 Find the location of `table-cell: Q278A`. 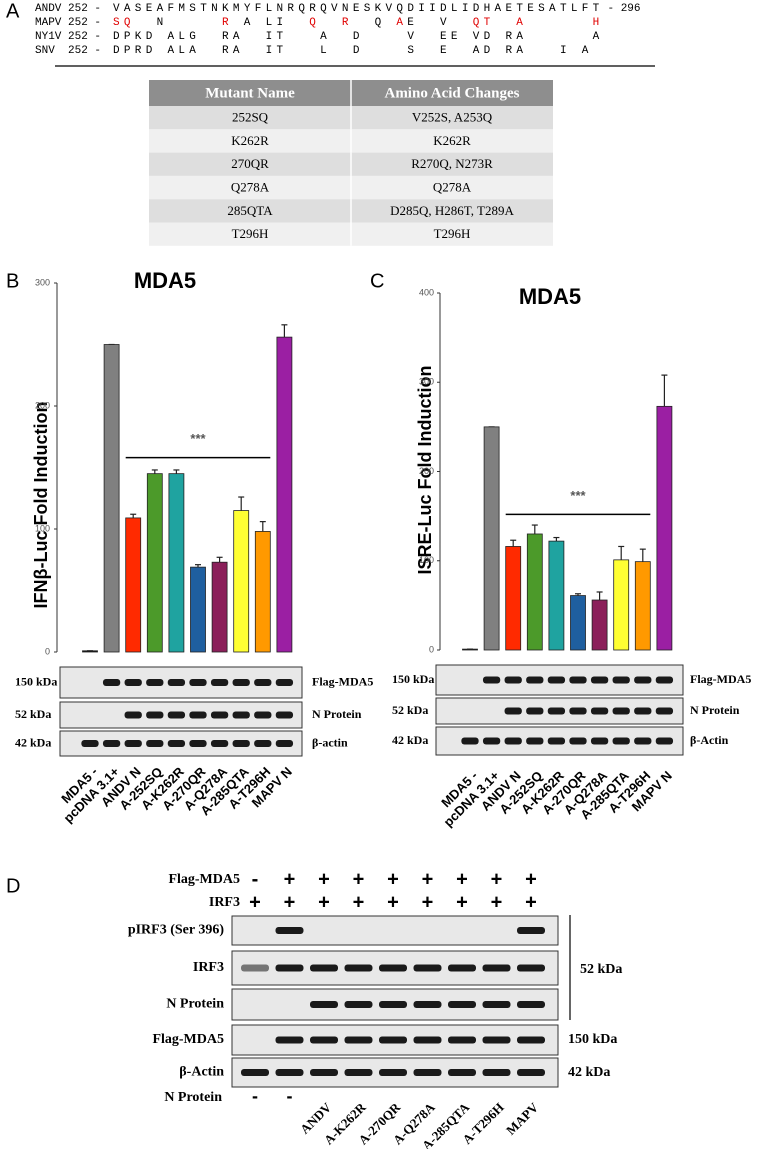

table-cell: Q278A is located at coordinates (452, 187).